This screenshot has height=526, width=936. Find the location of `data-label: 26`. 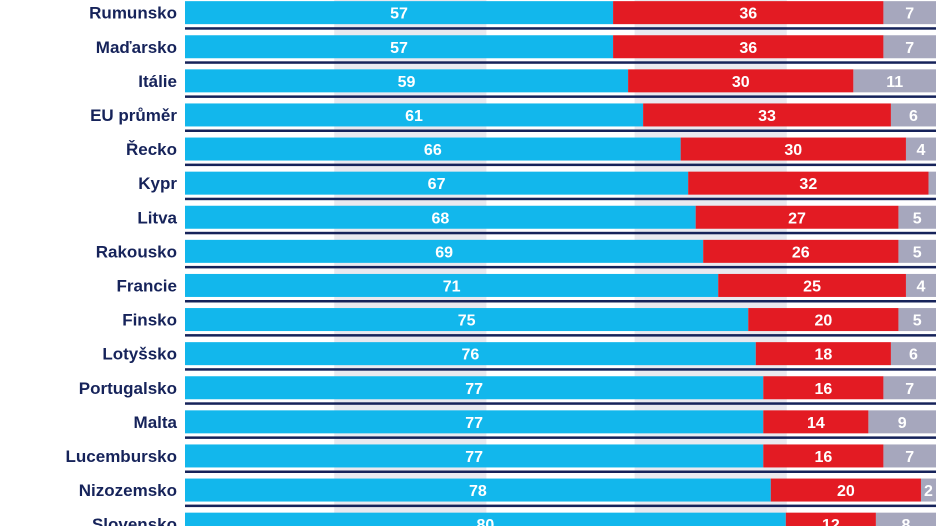

data-label: 26 is located at coordinates (801, 252).